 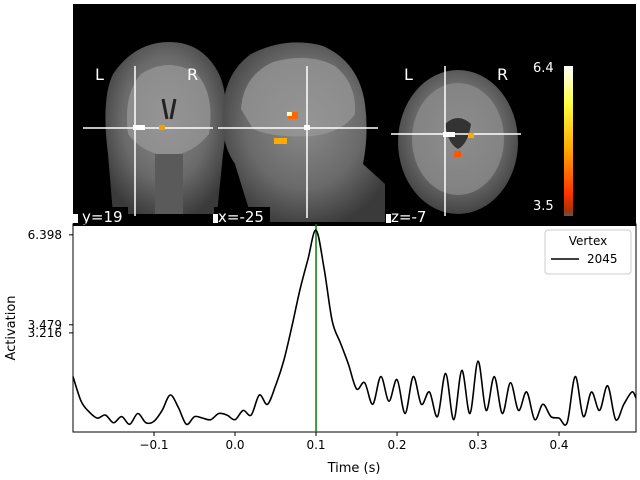 I want to click on coronal-left-label: L, so click(x=99, y=74).